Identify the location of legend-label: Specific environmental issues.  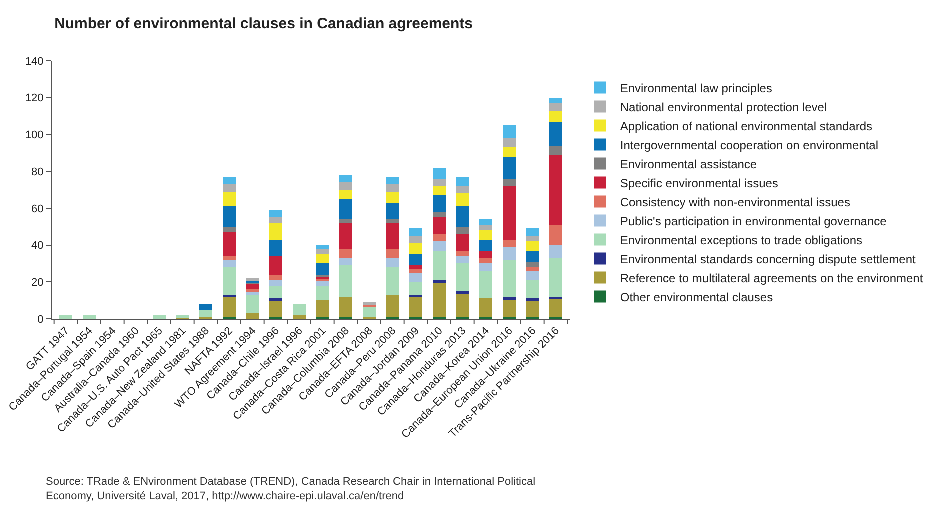
(699, 183).